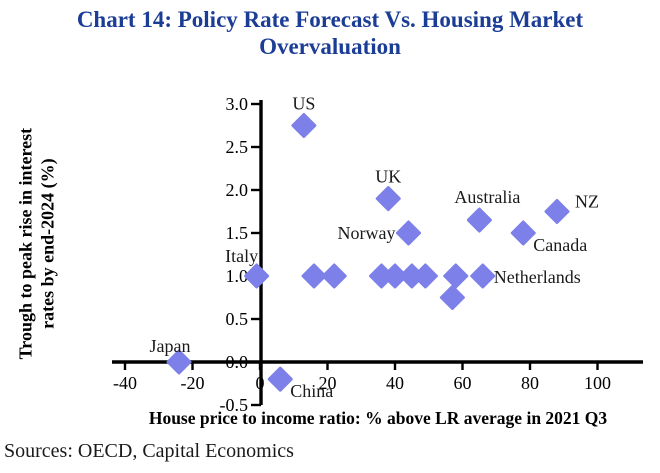 This screenshot has height=473, width=660. I want to click on point-label-US: US, so click(303, 104).